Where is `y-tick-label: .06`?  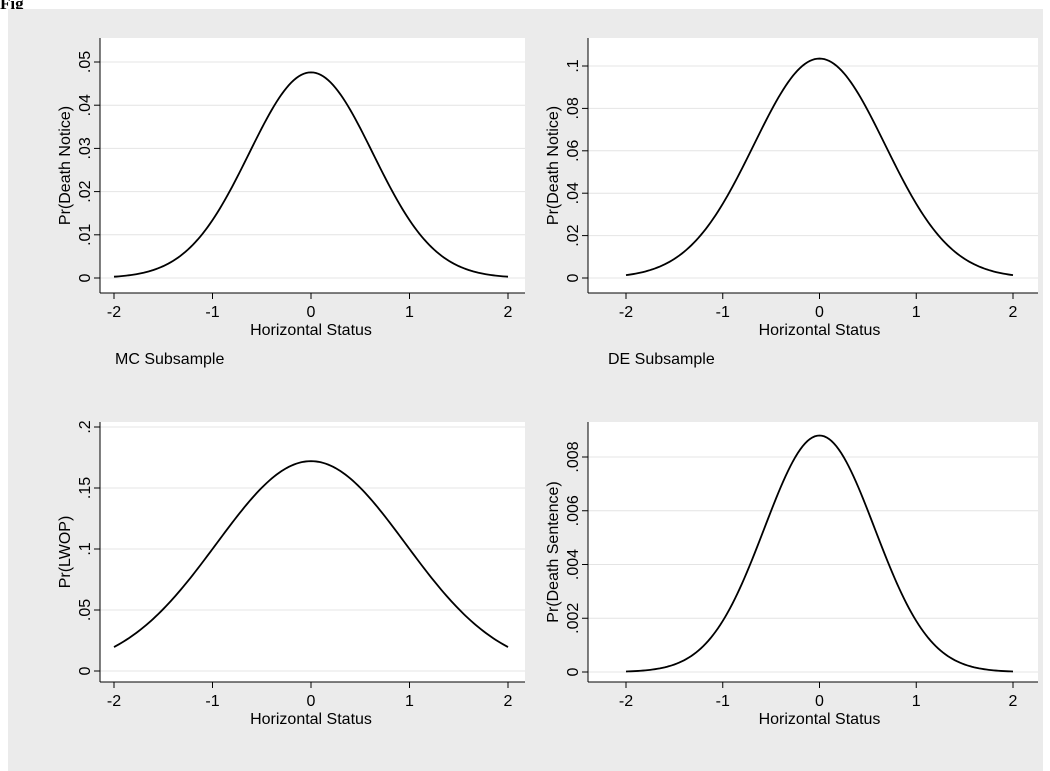
y-tick-label: .06 is located at coordinates (573, 151).